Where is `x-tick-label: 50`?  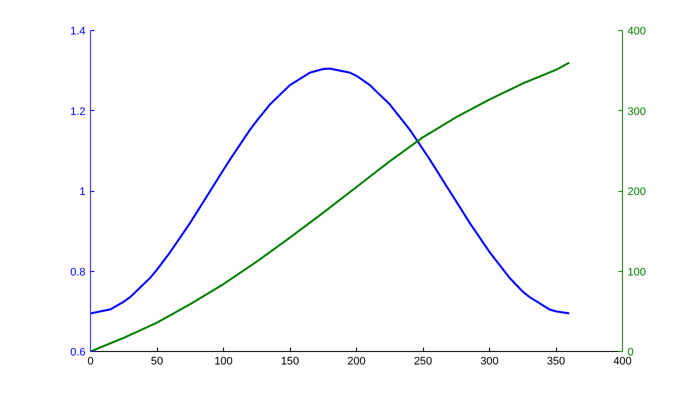 x-tick-label: 50 is located at coordinates (157, 362).